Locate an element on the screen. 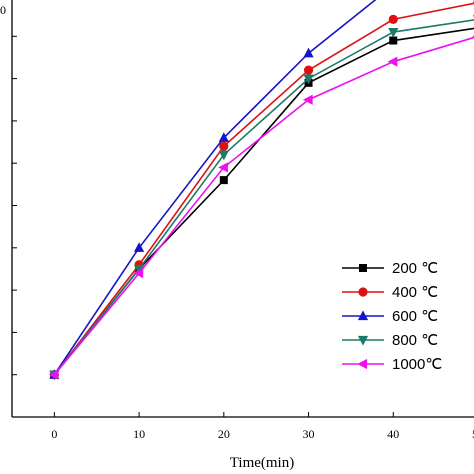 The height and width of the screenshot is (474, 474). legend-label: 600 ℃ is located at coordinates (415, 316).